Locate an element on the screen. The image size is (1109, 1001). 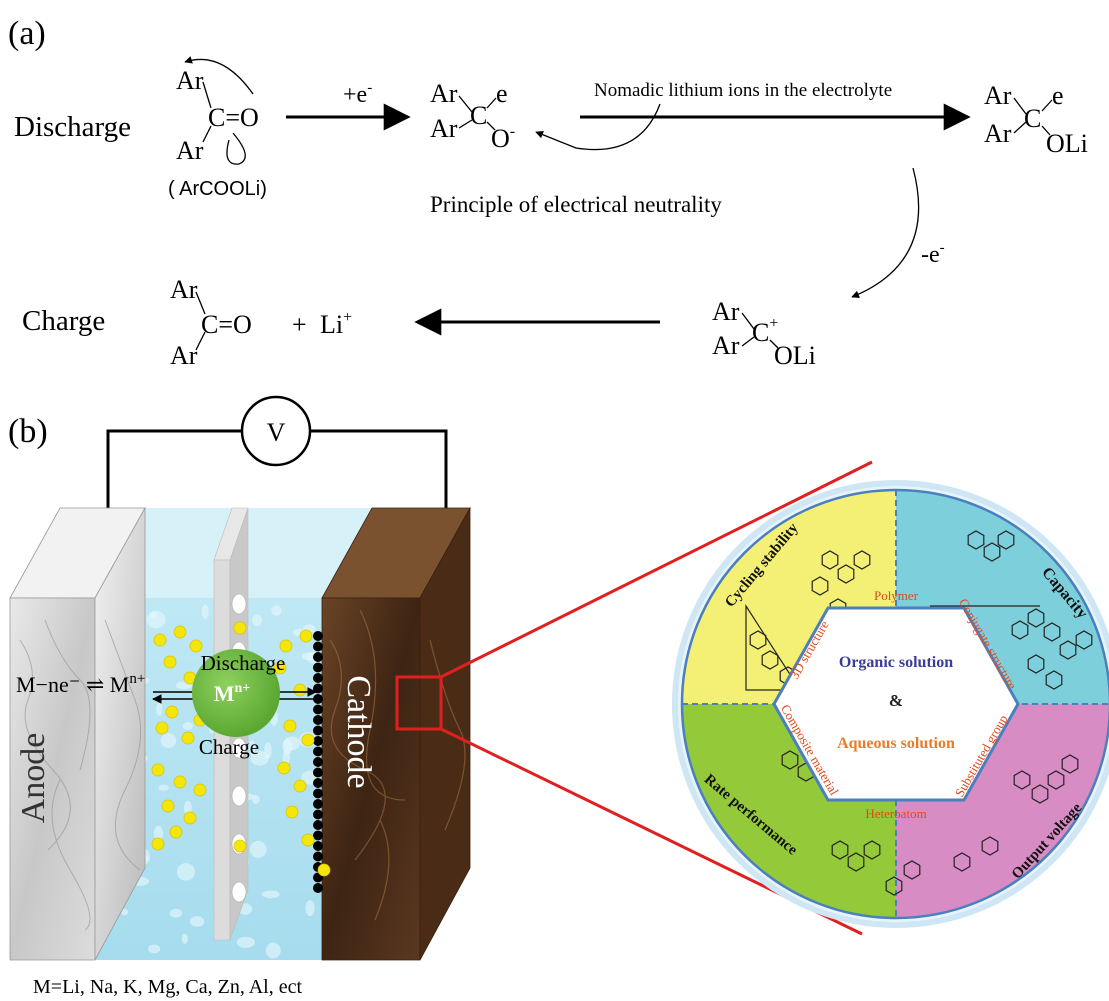
carbon-label: C is located at coordinates (1032, 118).